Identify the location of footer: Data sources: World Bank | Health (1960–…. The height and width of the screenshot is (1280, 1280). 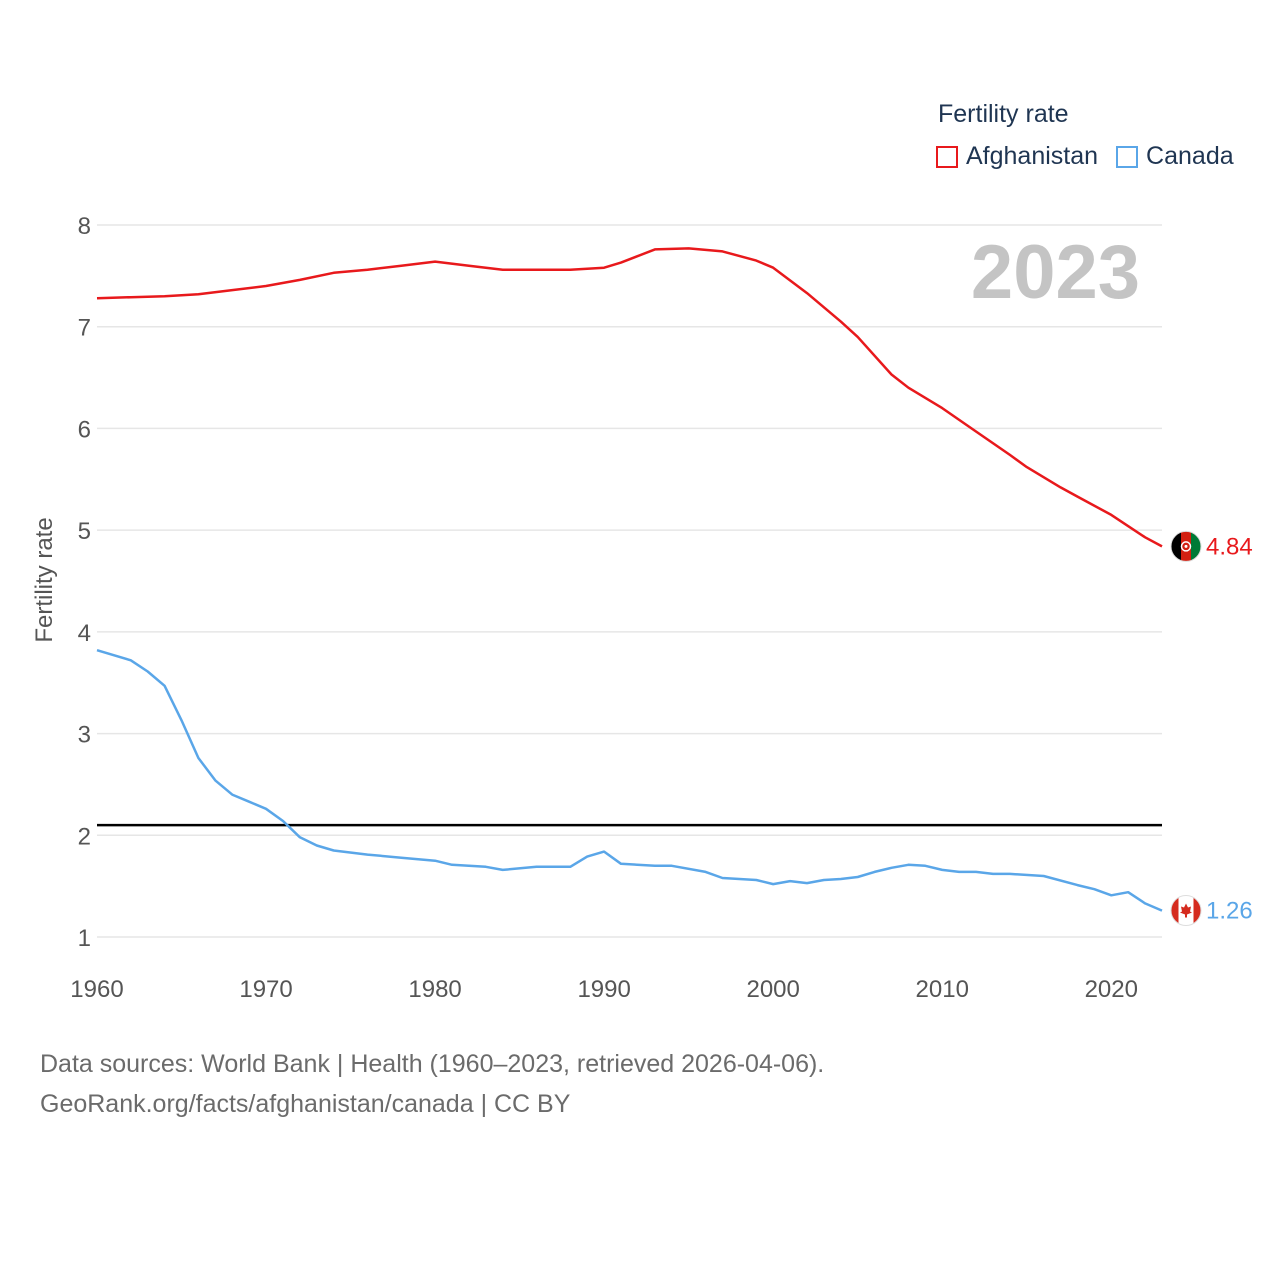
(432, 1084).